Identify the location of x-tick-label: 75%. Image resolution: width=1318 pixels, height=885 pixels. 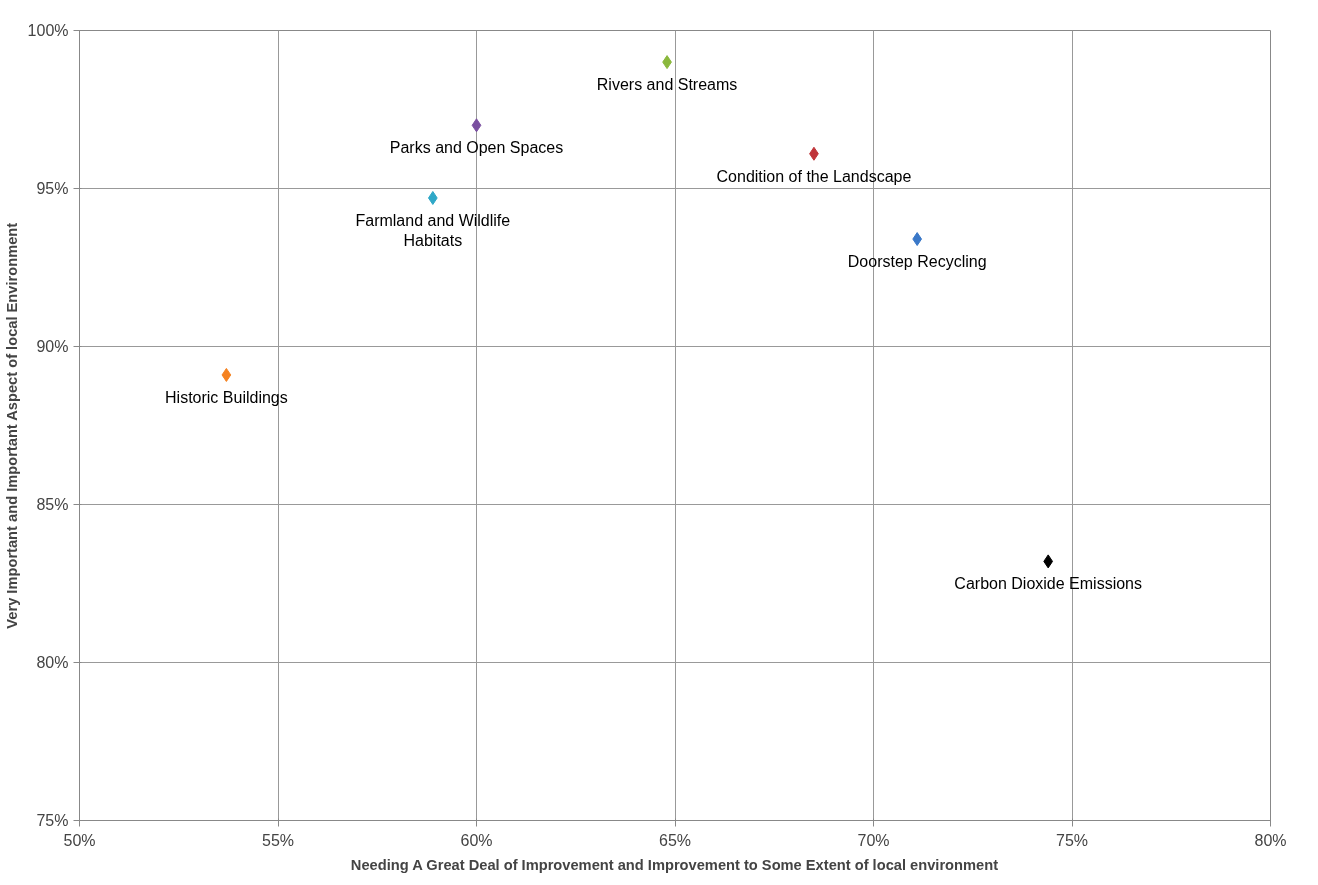
(1072, 840).